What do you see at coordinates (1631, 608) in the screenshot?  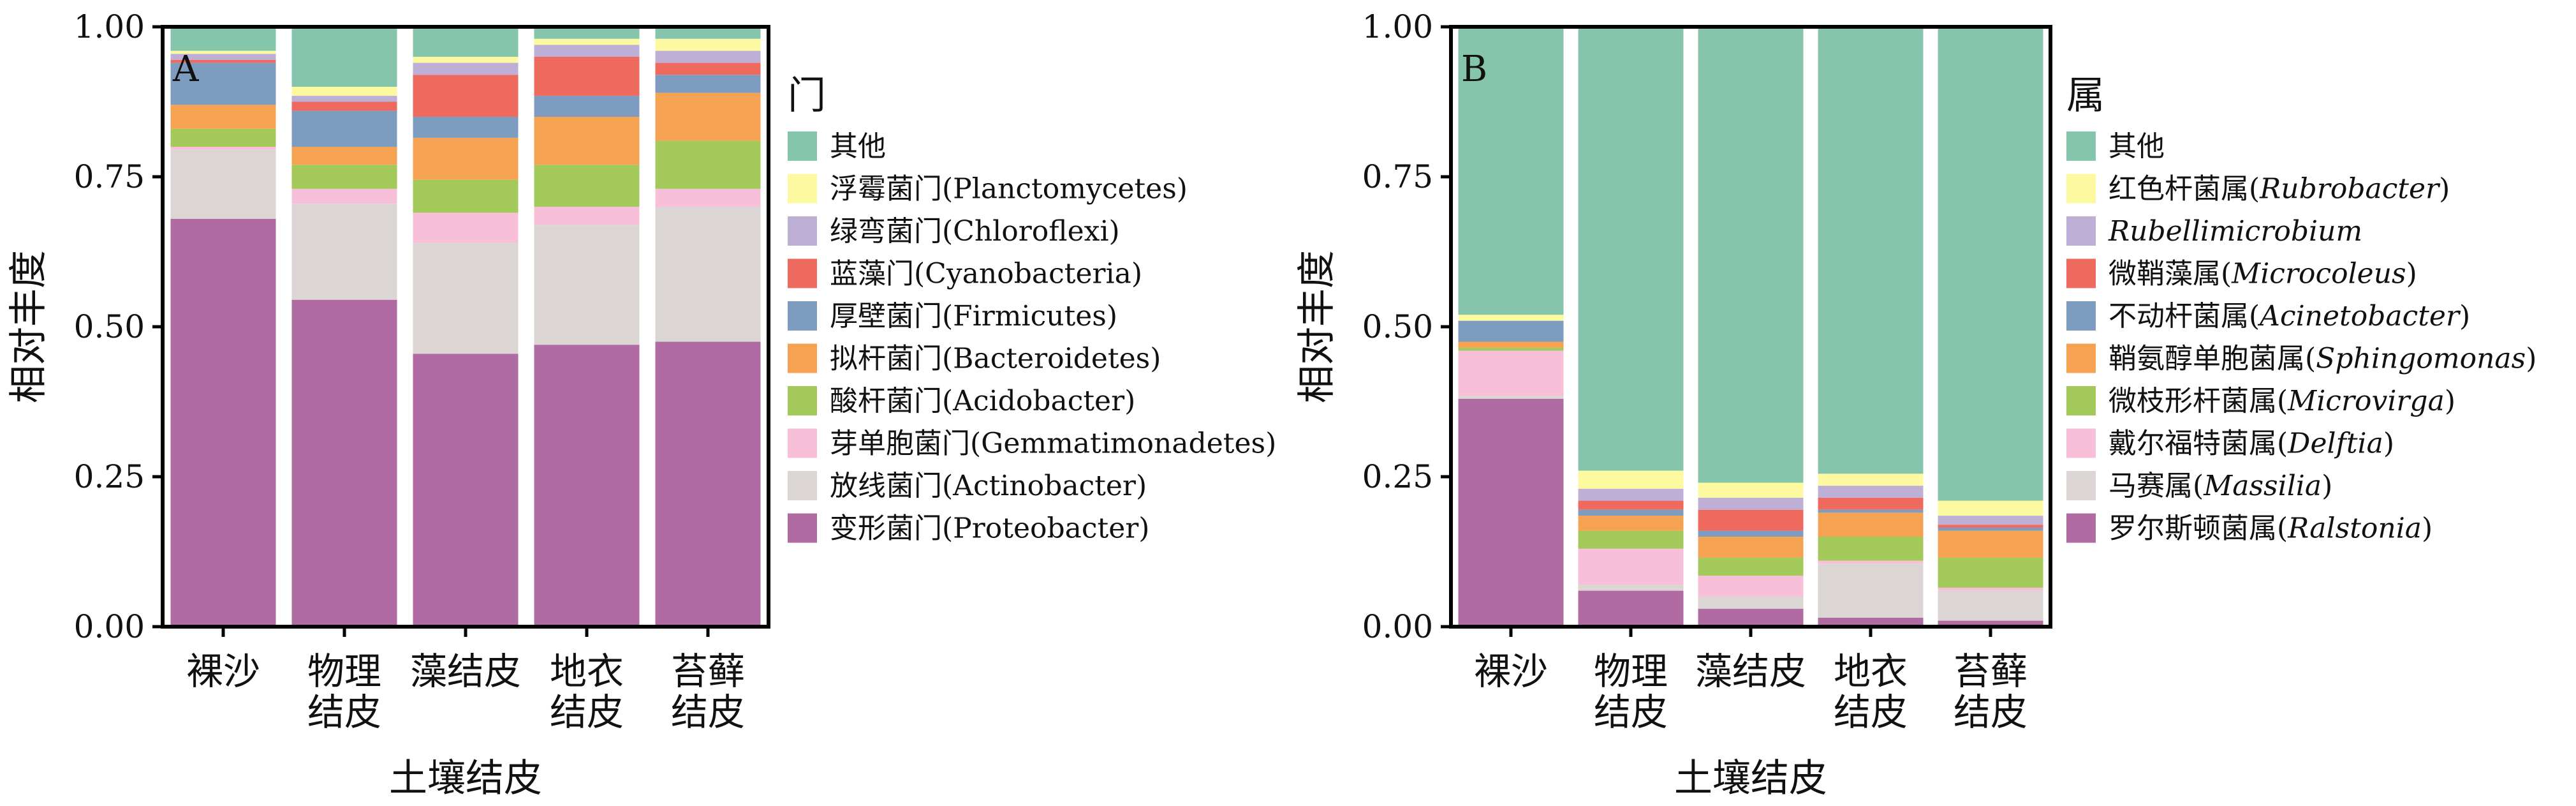 I see `bar-seg-p1-s0-c1` at bounding box center [1631, 608].